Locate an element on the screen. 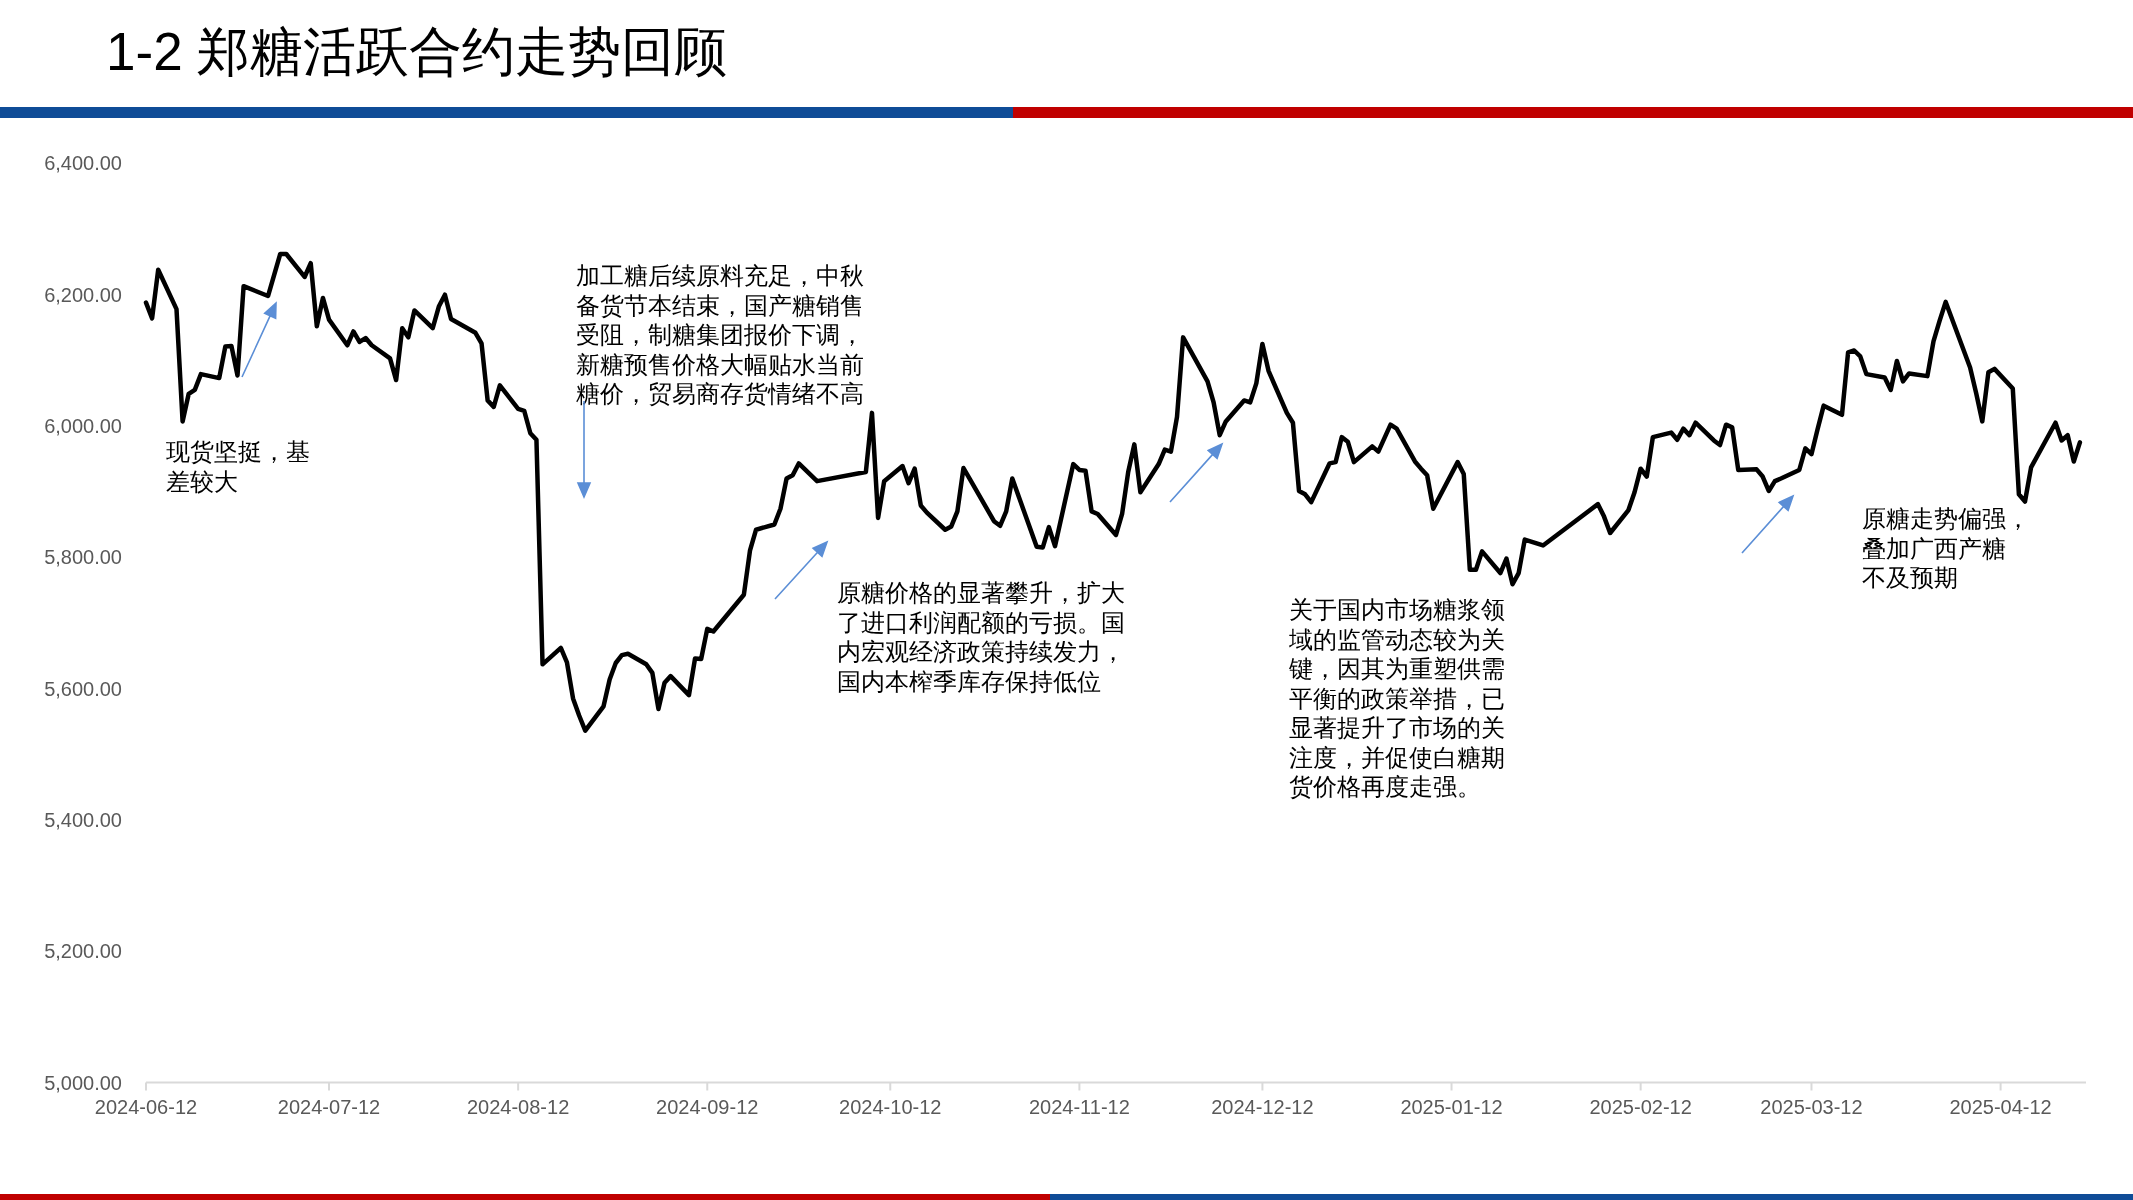 The width and height of the screenshot is (2133, 1200). x-tick-label: 2025-02-12 is located at coordinates (1640, 1106).